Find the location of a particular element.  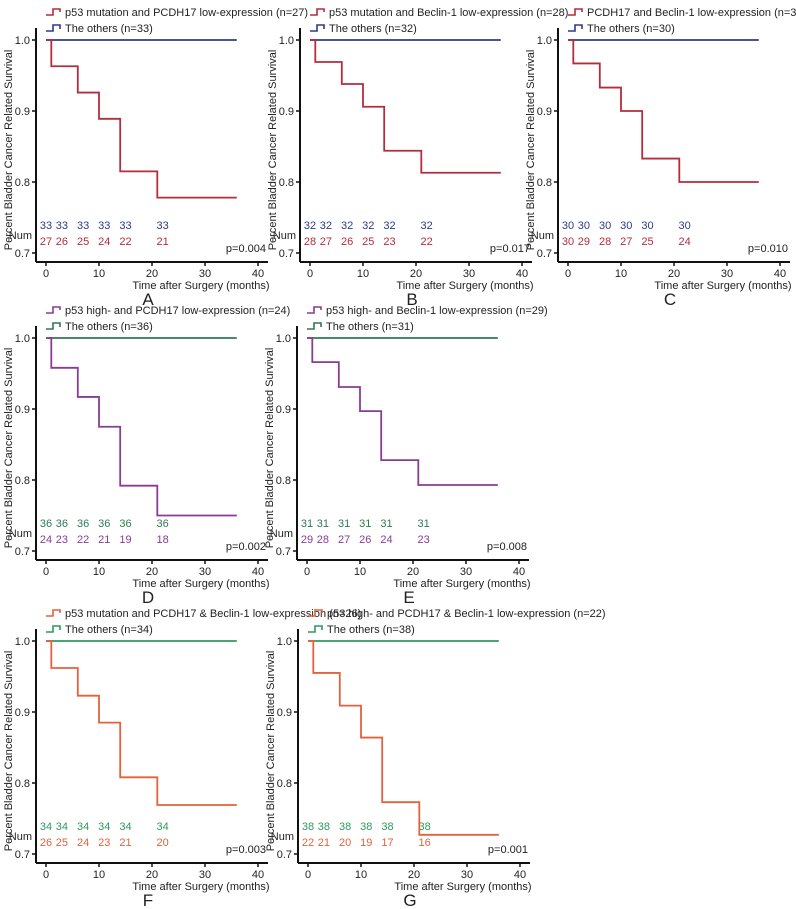

at-risk-number: 22 is located at coordinates (125, 242).